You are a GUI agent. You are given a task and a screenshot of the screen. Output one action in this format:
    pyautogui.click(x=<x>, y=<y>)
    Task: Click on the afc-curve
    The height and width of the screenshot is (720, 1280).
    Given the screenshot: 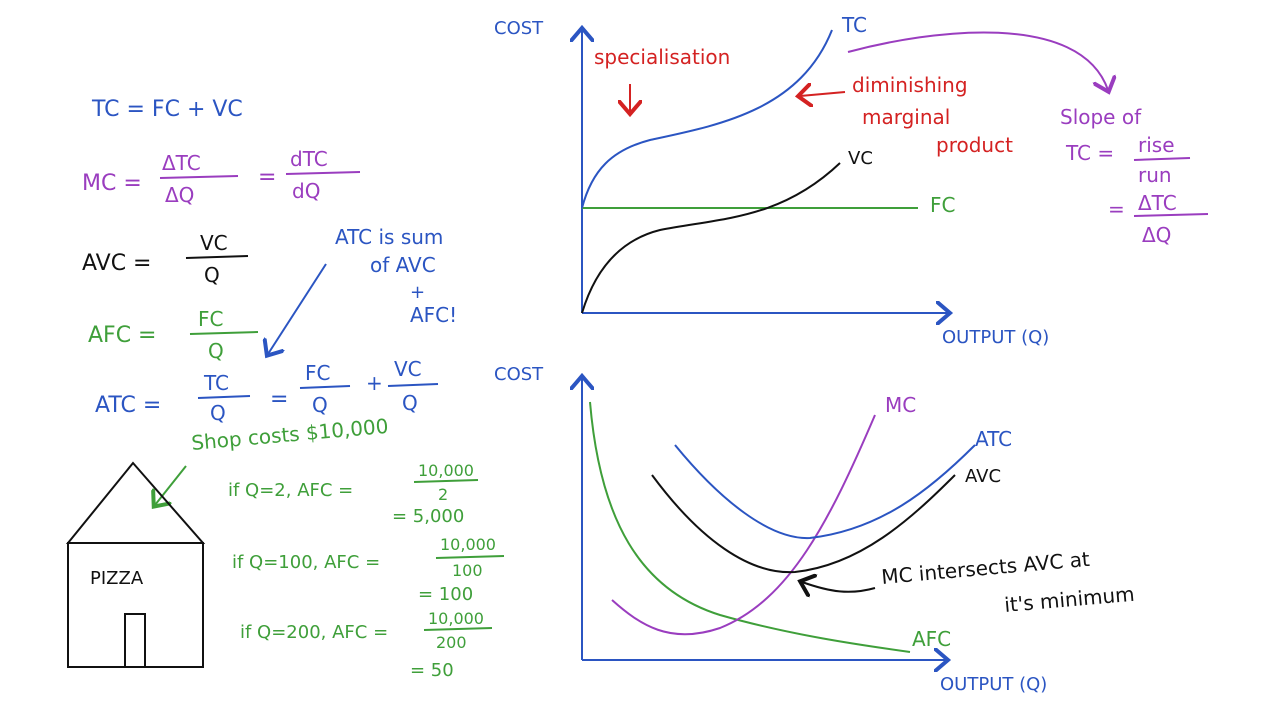 What is the action you would take?
    pyautogui.click(x=750, y=527)
    